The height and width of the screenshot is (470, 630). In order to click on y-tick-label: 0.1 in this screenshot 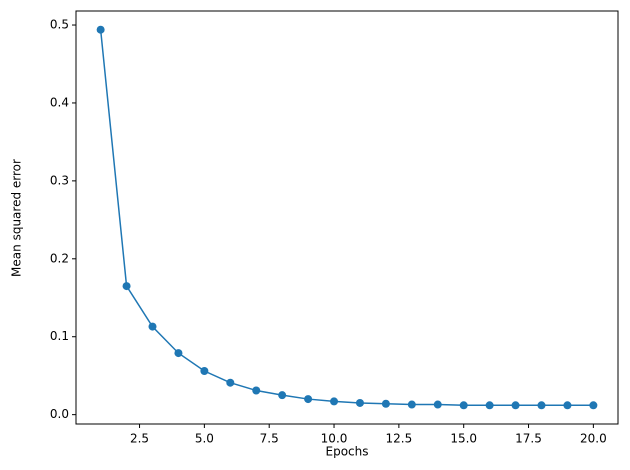, I will do `click(59, 336)`.